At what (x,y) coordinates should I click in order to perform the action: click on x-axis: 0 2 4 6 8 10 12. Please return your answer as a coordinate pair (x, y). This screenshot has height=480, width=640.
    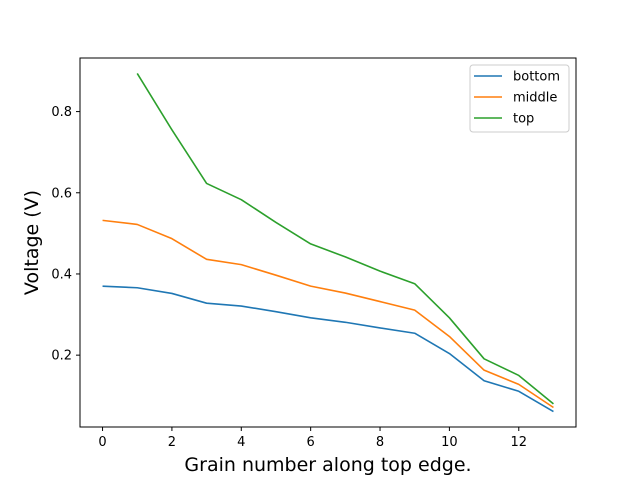
    Looking at the image, I should click on (312, 438).